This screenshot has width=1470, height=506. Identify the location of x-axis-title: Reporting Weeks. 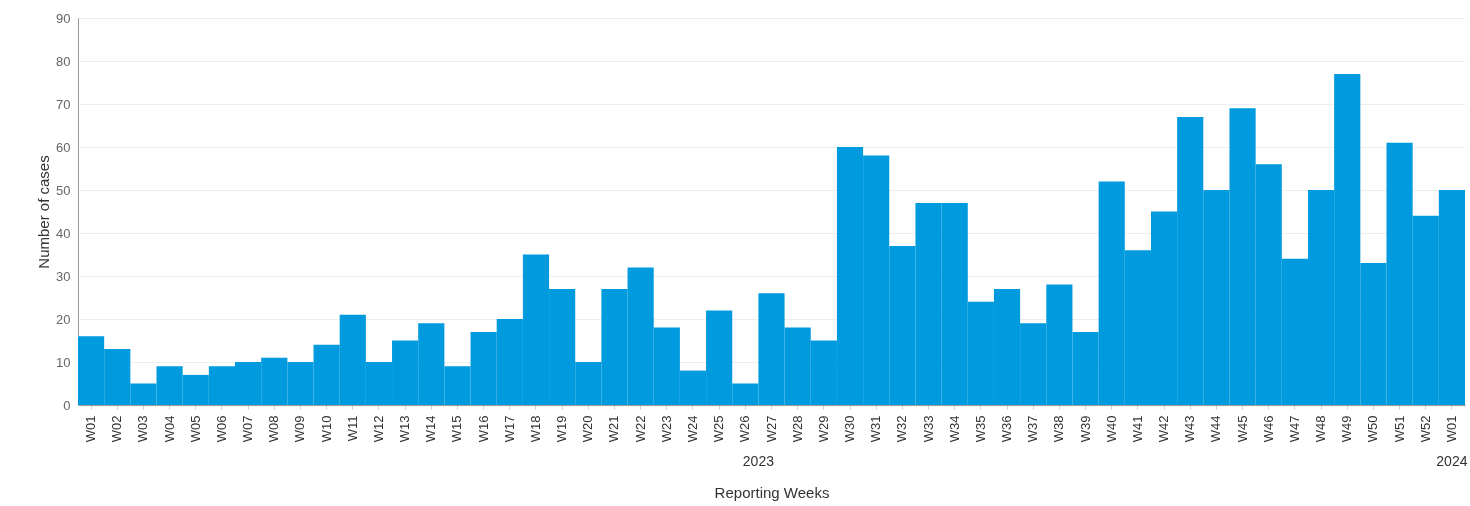
(772, 493).